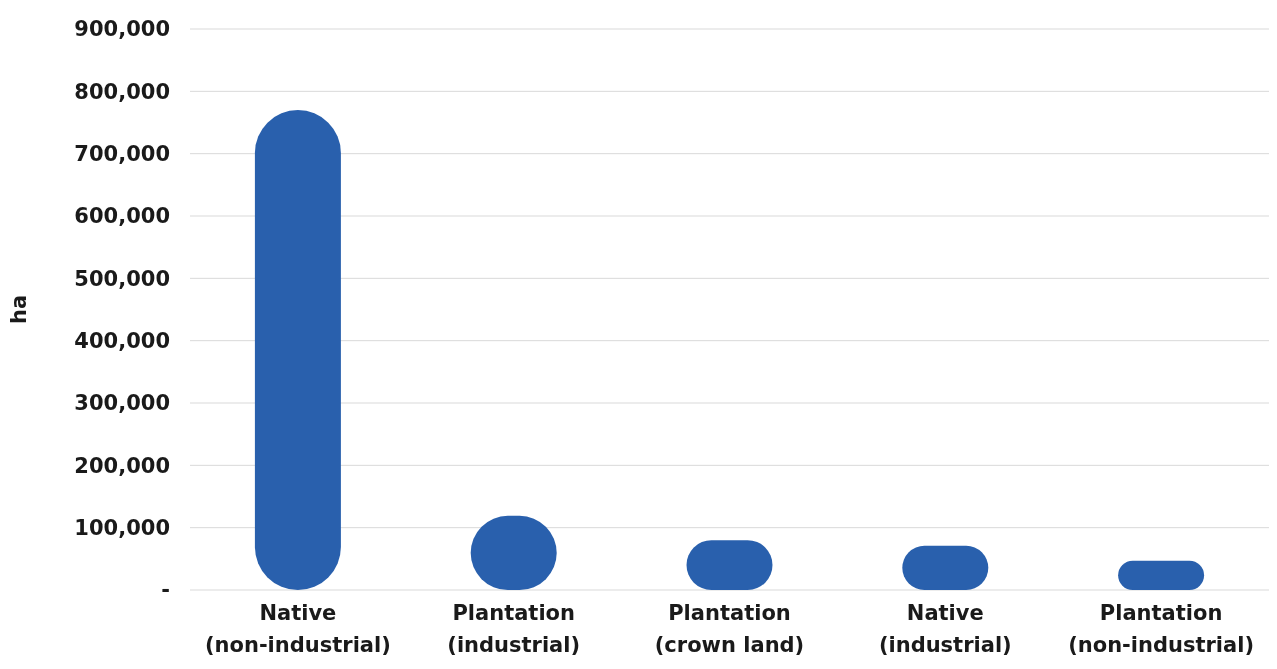 This screenshot has height=669, width=1277. Describe the element at coordinates (729, 629) in the screenshot. I see `x-tick-label: Plantation (crown land)` at that location.